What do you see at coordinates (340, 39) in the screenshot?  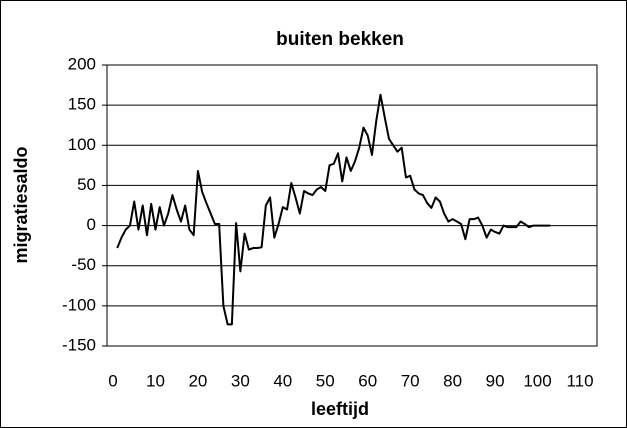 I see `chart-title: buiten bekken` at bounding box center [340, 39].